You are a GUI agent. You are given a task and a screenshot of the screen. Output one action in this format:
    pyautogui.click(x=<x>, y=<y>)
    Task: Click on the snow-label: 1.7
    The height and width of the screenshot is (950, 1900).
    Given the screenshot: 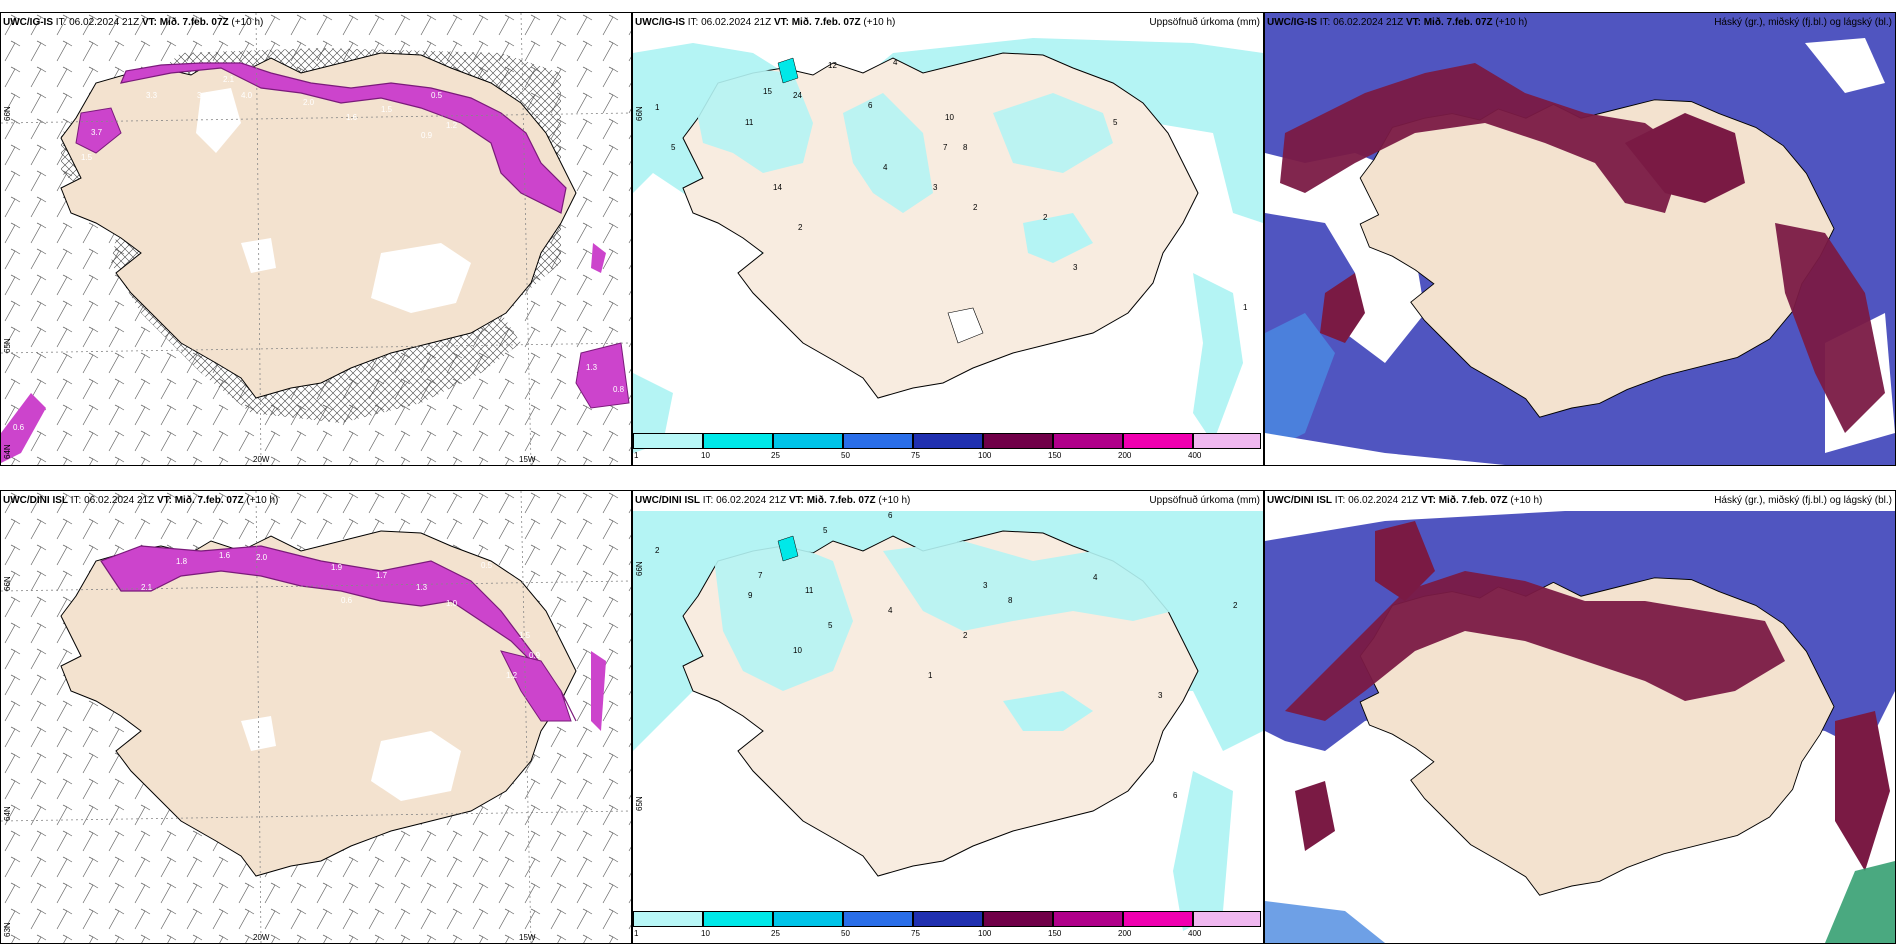 What is the action you would take?
    pyautogui.click(x=382, y=575)
    